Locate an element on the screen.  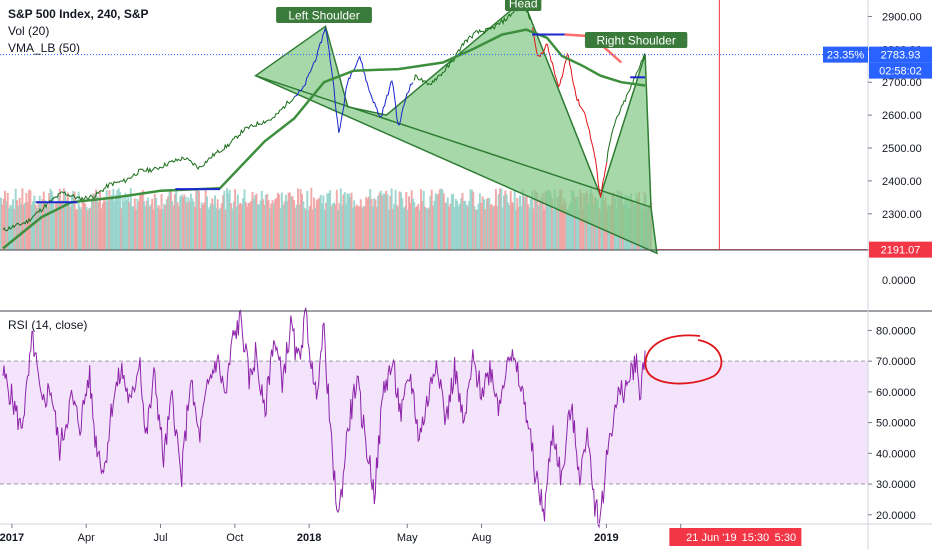
legend-symbol: S&P 500 Index, 240, S&P is located at coordinates (78, 14).